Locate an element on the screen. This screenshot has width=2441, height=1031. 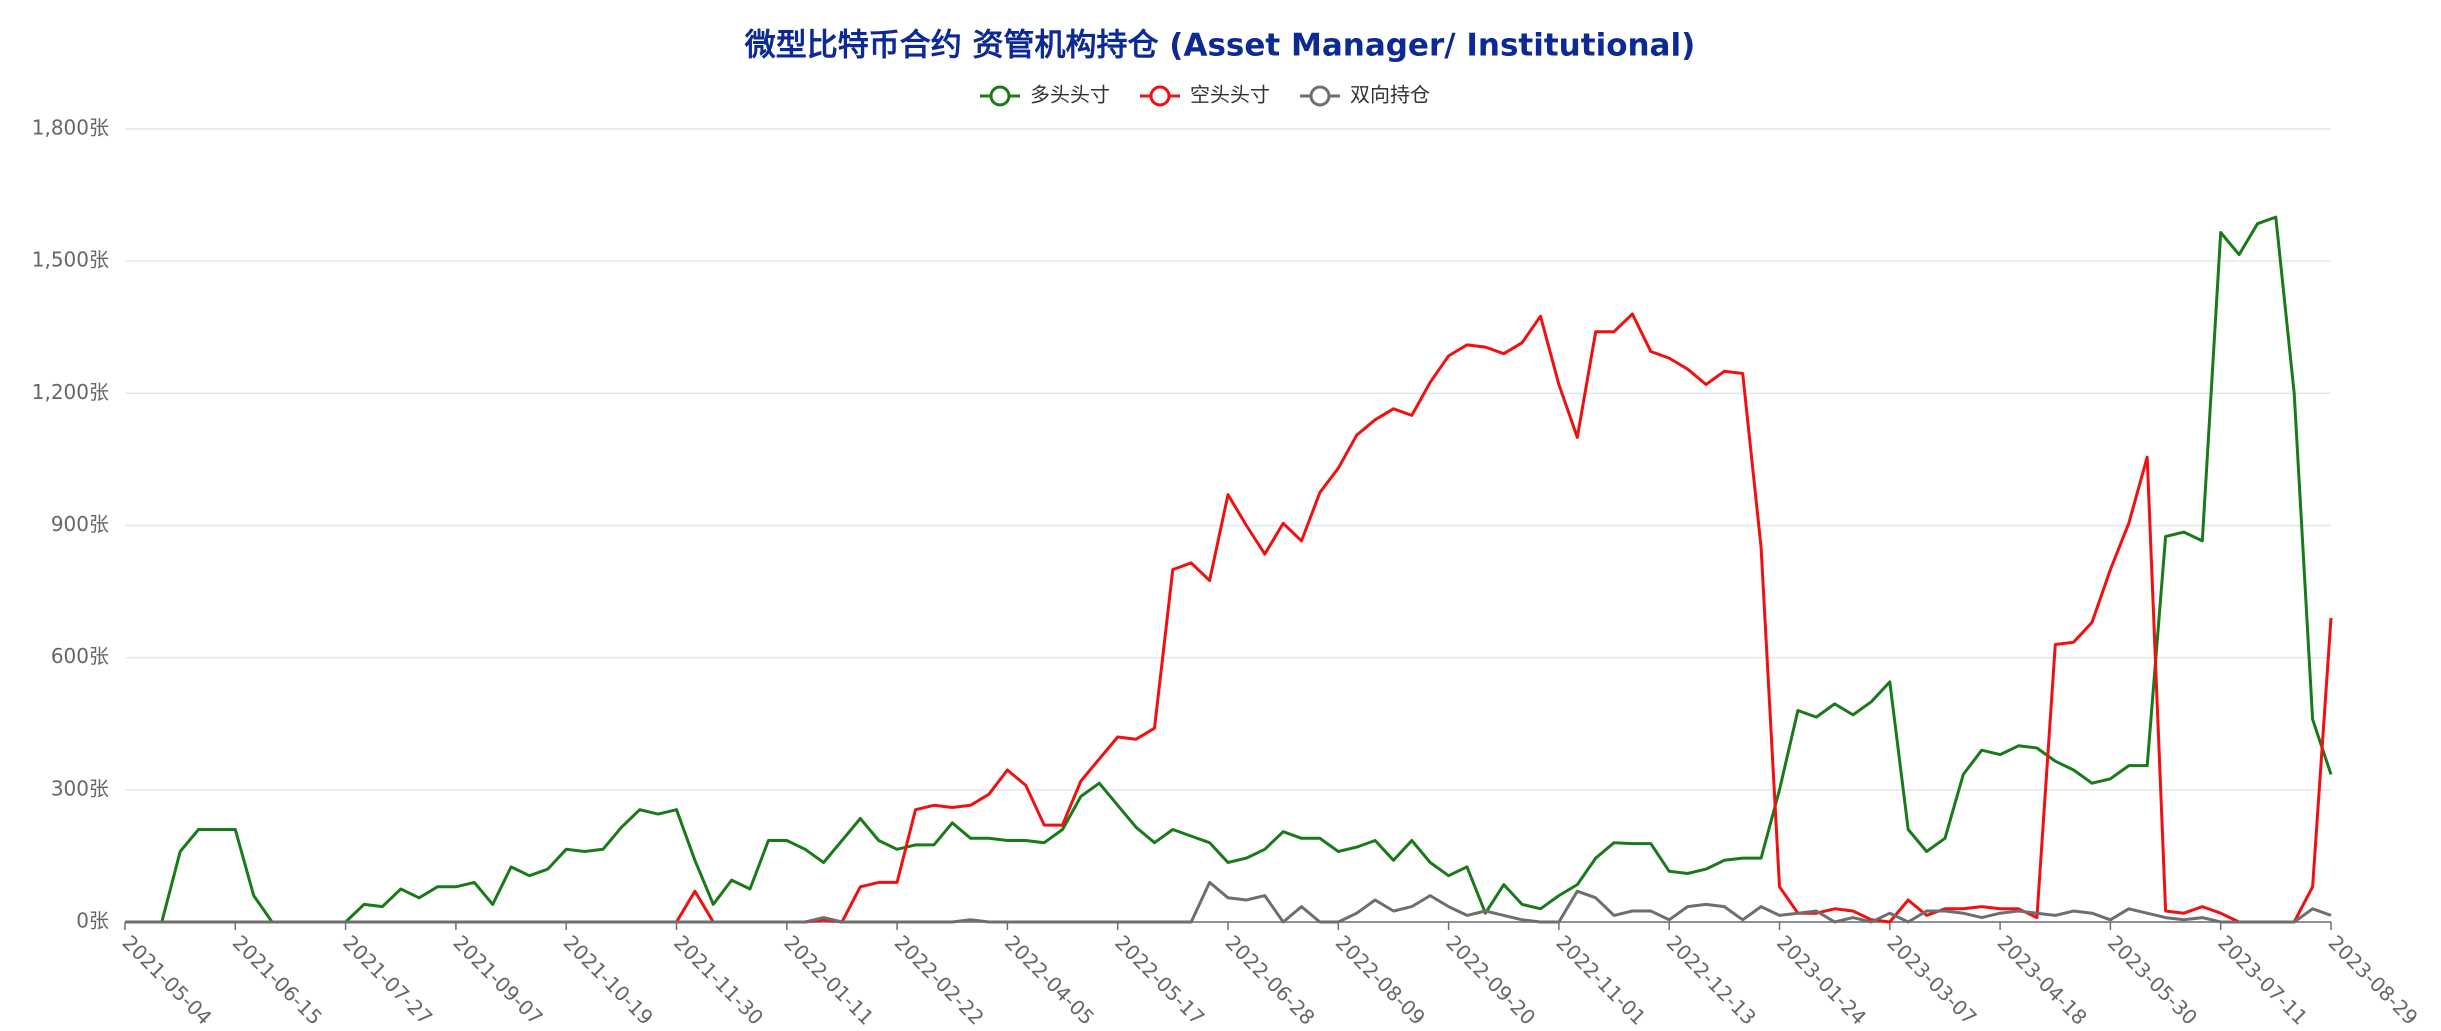
x-tick-label: 2023-03-07 is located at coordinates (1931, 979).